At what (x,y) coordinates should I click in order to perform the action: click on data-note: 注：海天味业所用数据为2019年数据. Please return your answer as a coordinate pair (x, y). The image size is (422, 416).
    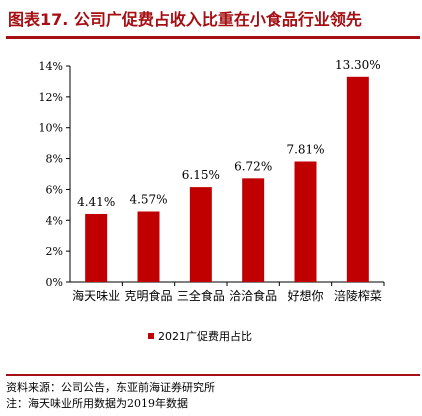
    Looking at the image, I should click on (97, 403).